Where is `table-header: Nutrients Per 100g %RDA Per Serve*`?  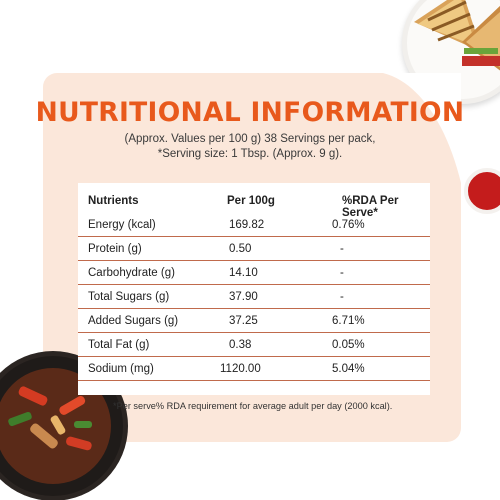
table-header: Nutrients Per 100g %RDA Per Serve* is located at coordinates (254, 204).